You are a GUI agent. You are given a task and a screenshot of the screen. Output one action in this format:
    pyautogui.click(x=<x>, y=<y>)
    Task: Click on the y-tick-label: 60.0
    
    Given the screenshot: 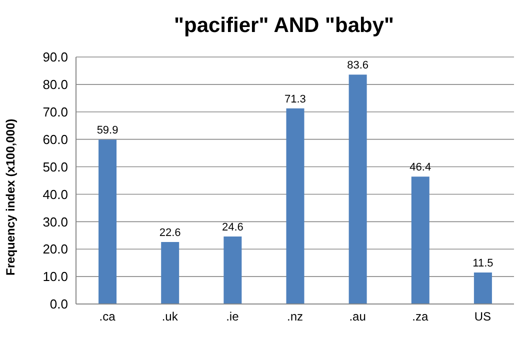 What is the action you would take?
    pyautogui.click(x=55, y=139)
    